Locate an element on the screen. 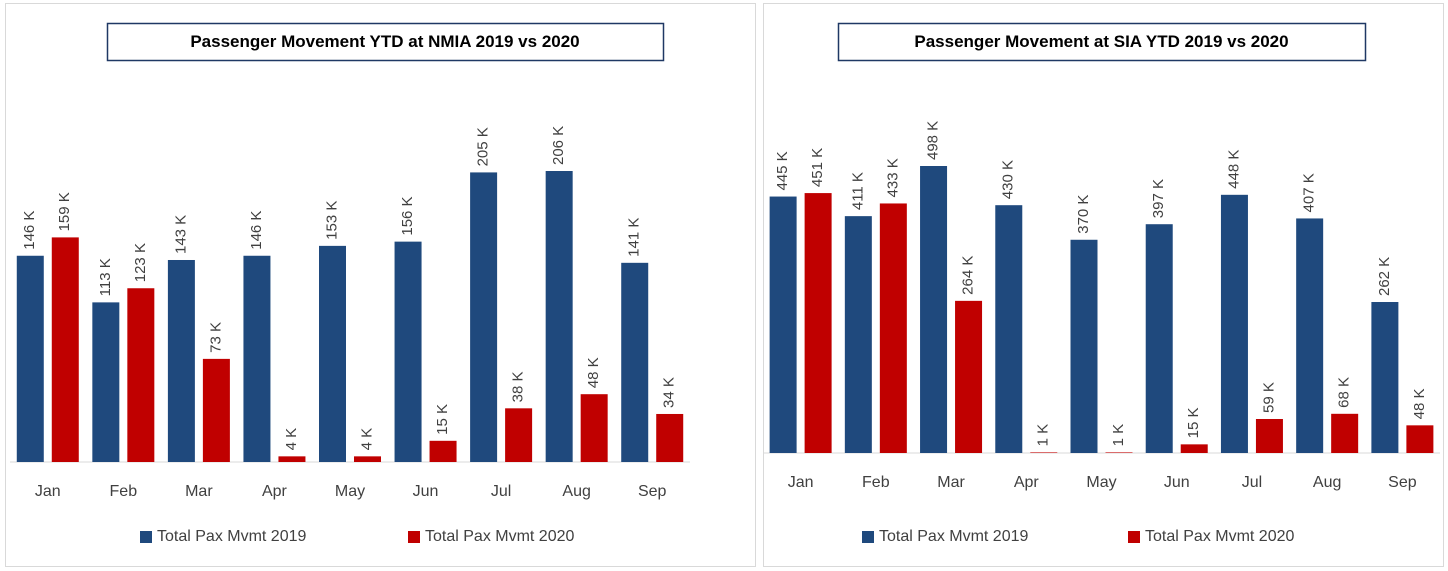 The height and width of the screenshot is (571, 1448). value-label: 397 K is located at coordinates (1158, 198).